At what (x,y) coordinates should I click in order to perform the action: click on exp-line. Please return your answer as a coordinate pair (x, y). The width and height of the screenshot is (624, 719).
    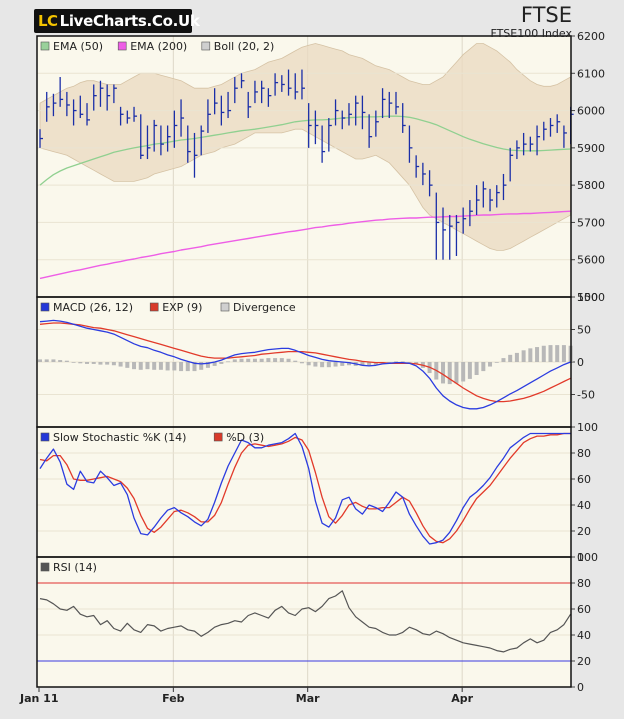
    Looking at the image, I should click on (305, 362).